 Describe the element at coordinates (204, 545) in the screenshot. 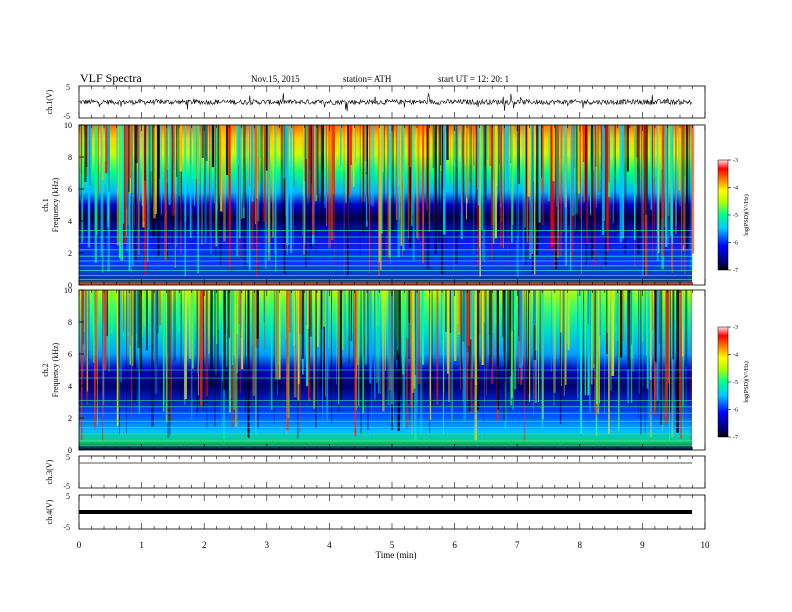

I see `xtick-label: 2` at that location.